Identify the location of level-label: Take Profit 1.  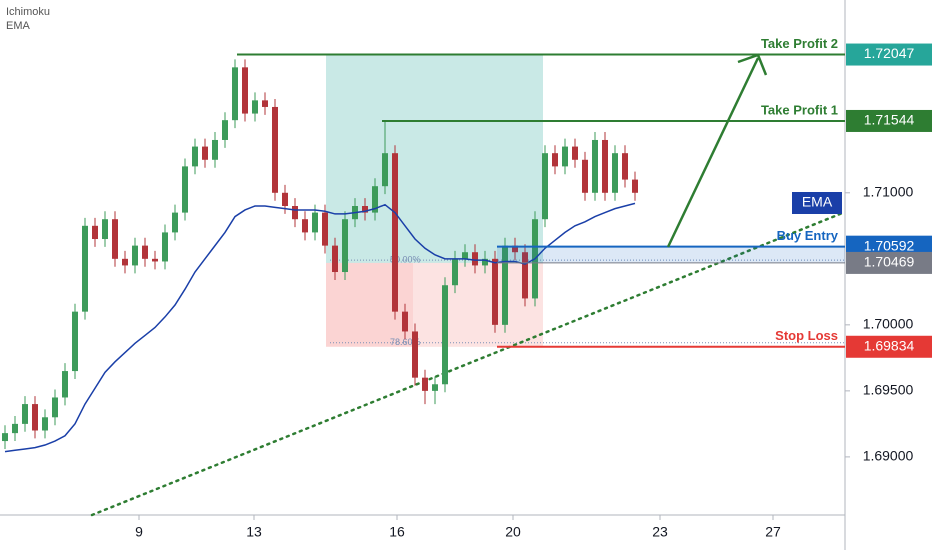
(799, 109).